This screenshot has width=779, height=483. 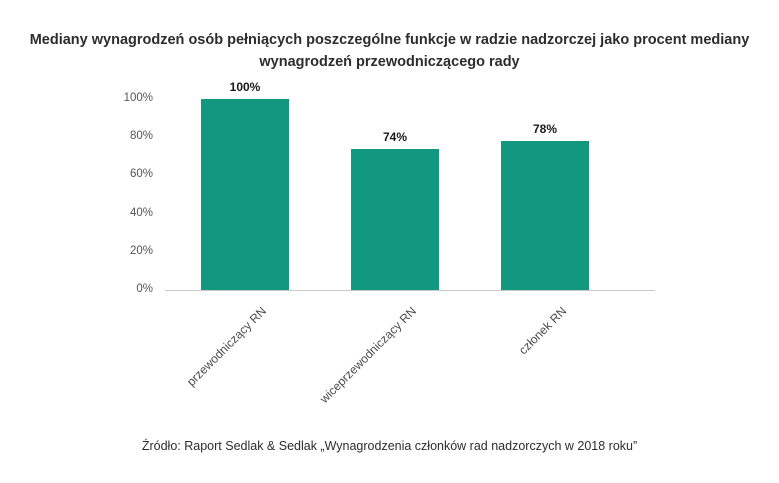 I want to click on x-axis-category-label: wiceprzewodniczący RN, so click(x=368, y=355).